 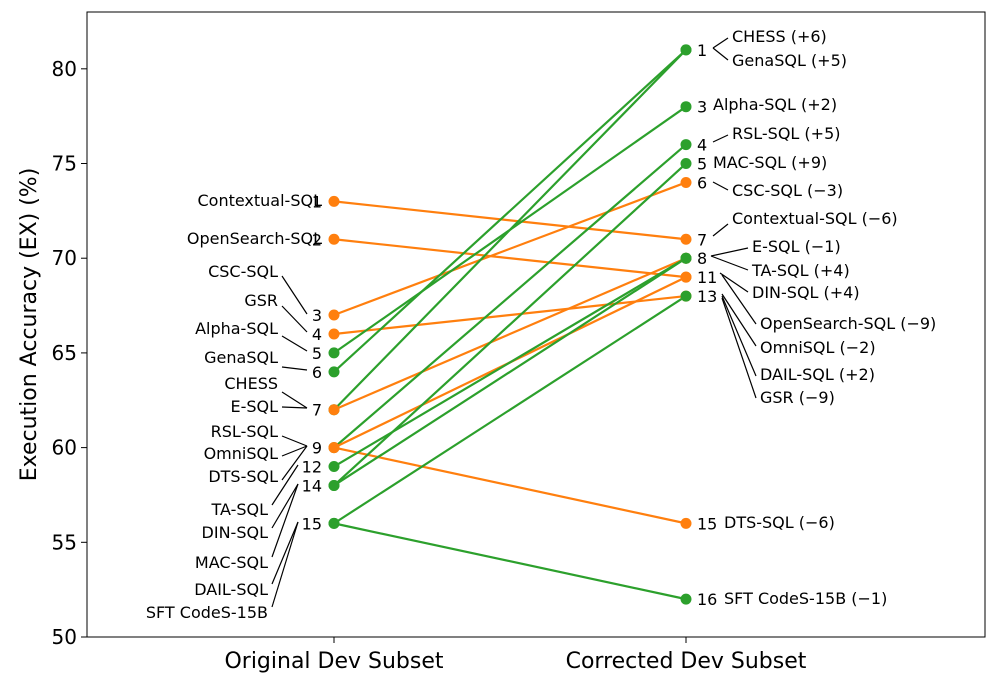 What do you see at coordinates (702, 258) in the screenshot?
I see `rank-label: 8` at bounding box center [702, 258].